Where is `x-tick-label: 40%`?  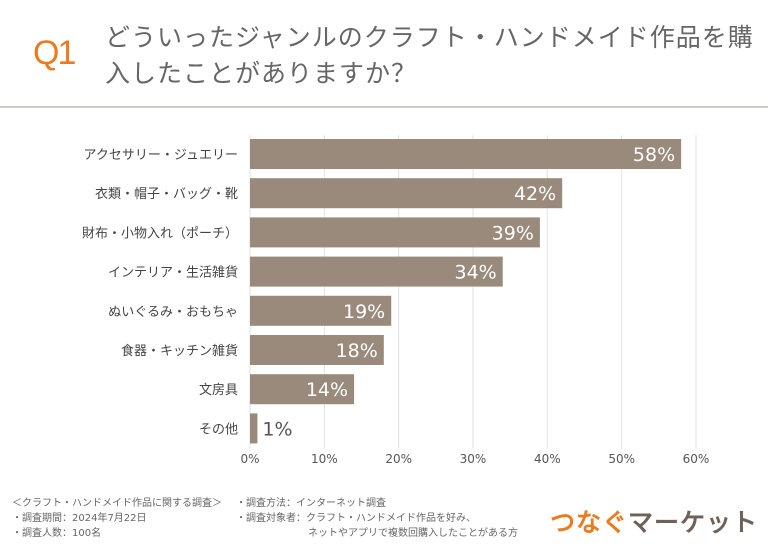 x-tick-label: 40% is located at coordinates (547, 459).